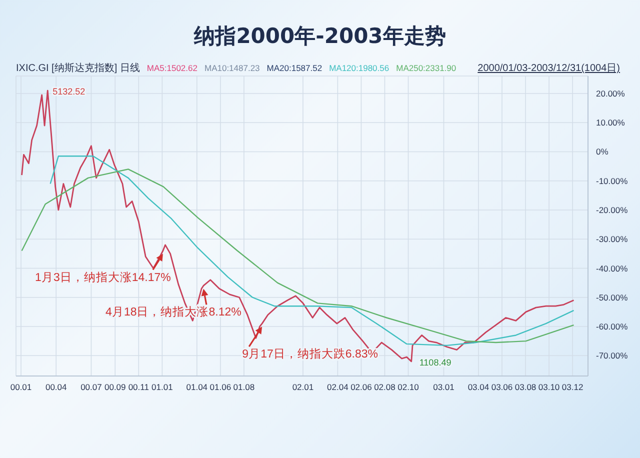 This screenshot has width=640, height=458. I want to click on x-tick-label: 02.06, so click(361, 387).